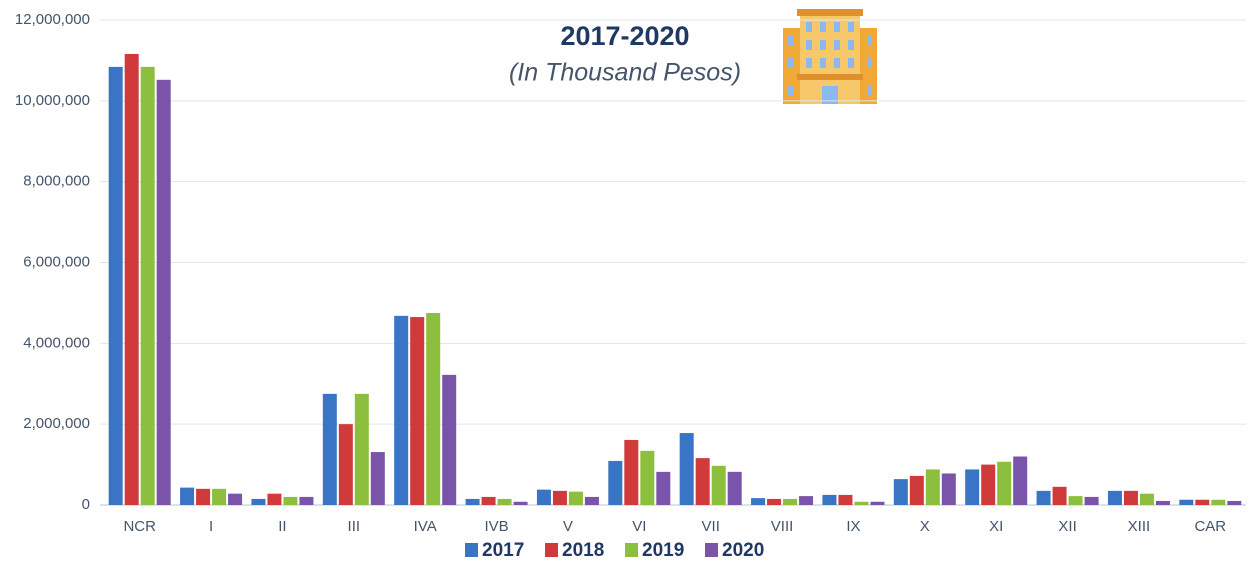  Describe the element at coordinates (282, 526) in the screenshot. I see `x-tick-label: II` at that location.